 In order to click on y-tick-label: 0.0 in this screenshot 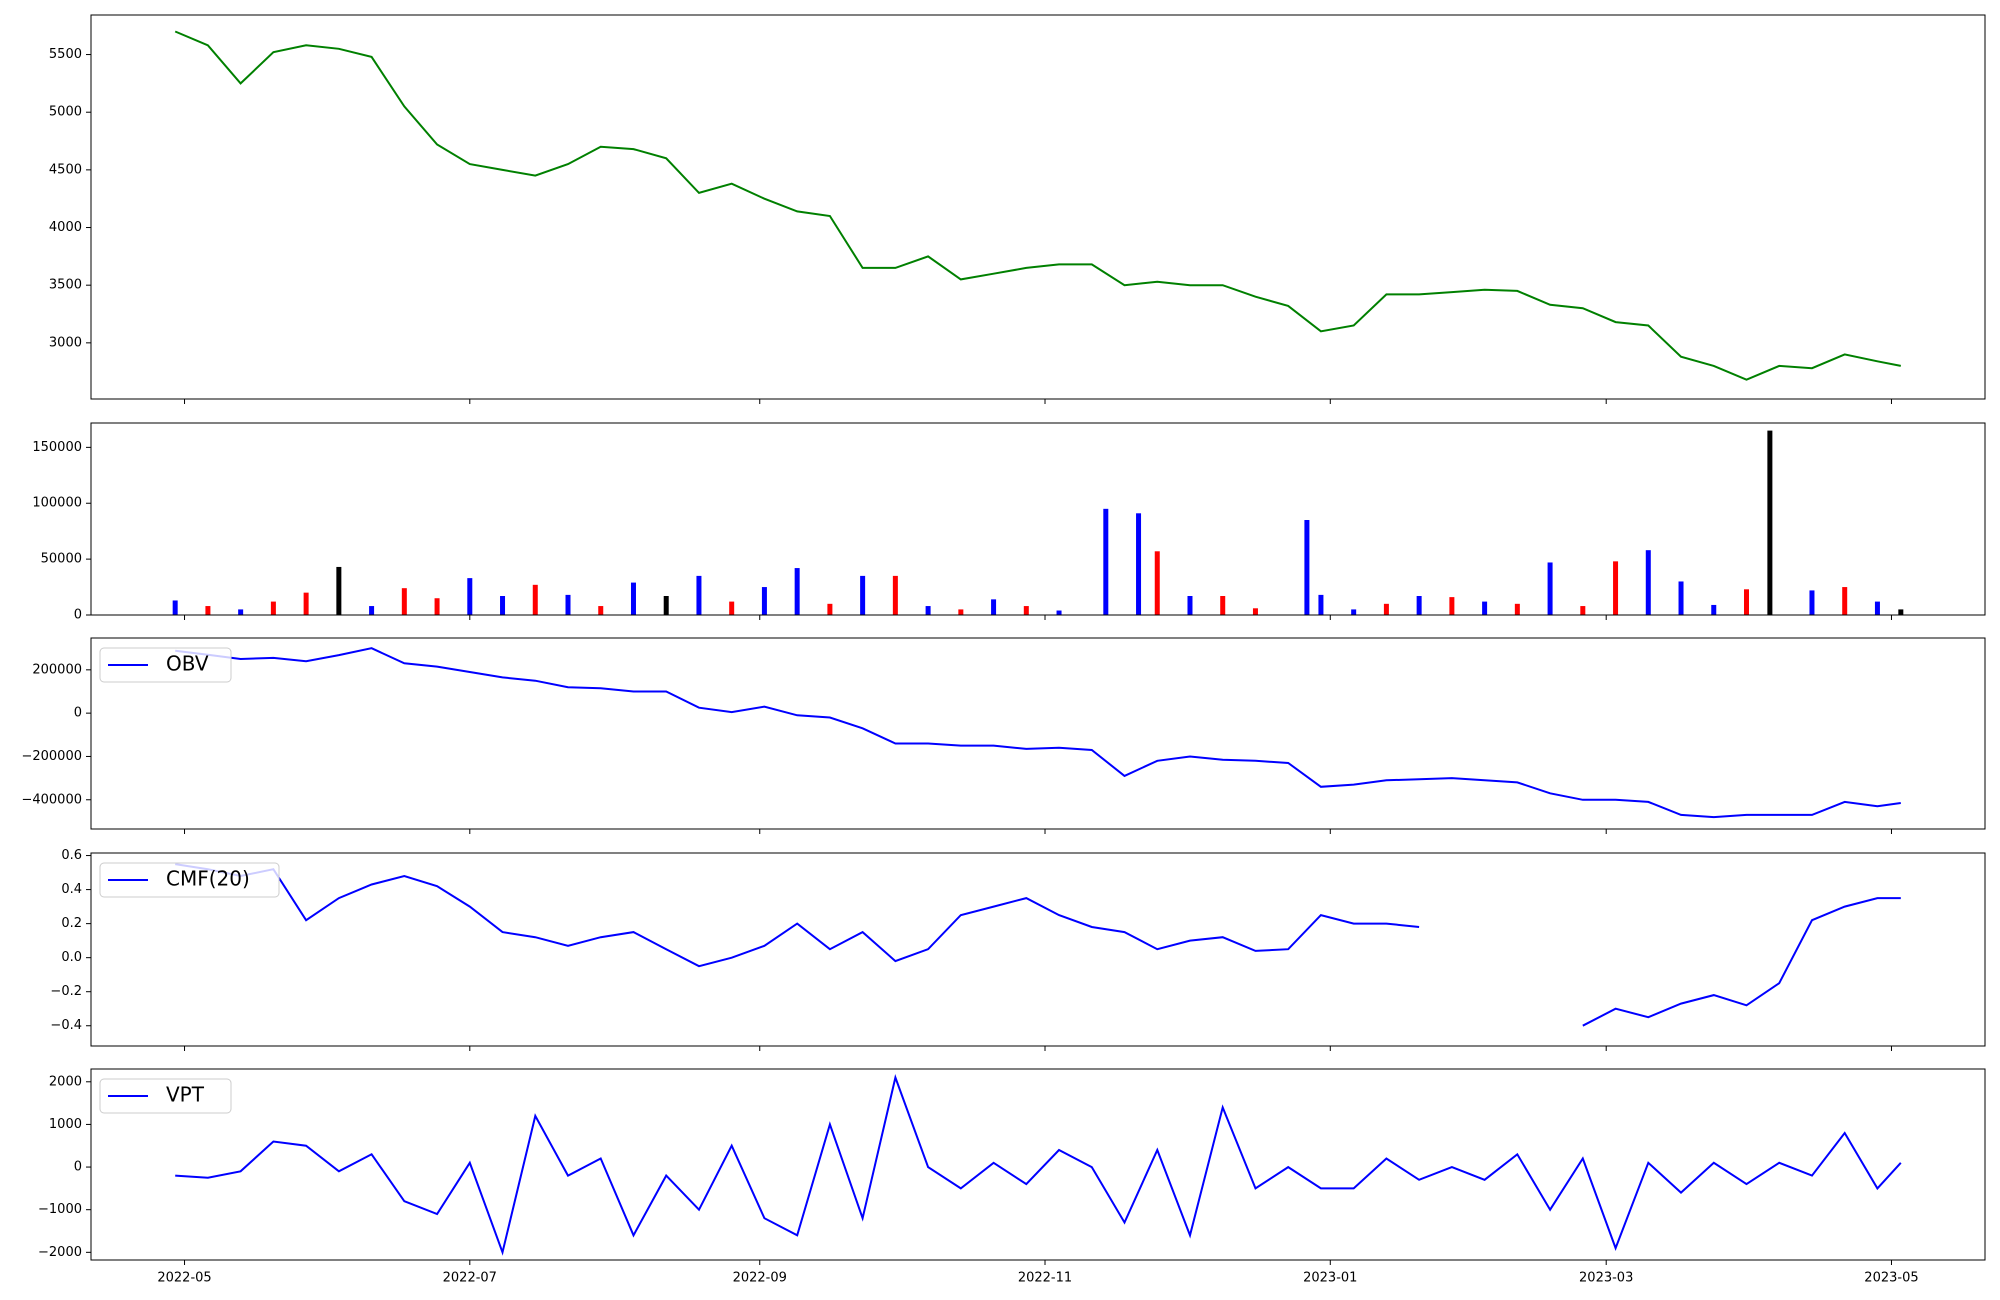, I will do `click(71, 957)`.